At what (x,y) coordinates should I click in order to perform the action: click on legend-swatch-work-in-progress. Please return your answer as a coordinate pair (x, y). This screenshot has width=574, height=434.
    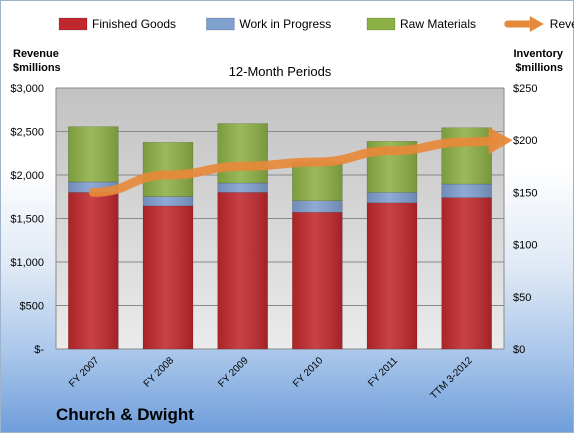
    Looking at the image, I should click on (220, 24).